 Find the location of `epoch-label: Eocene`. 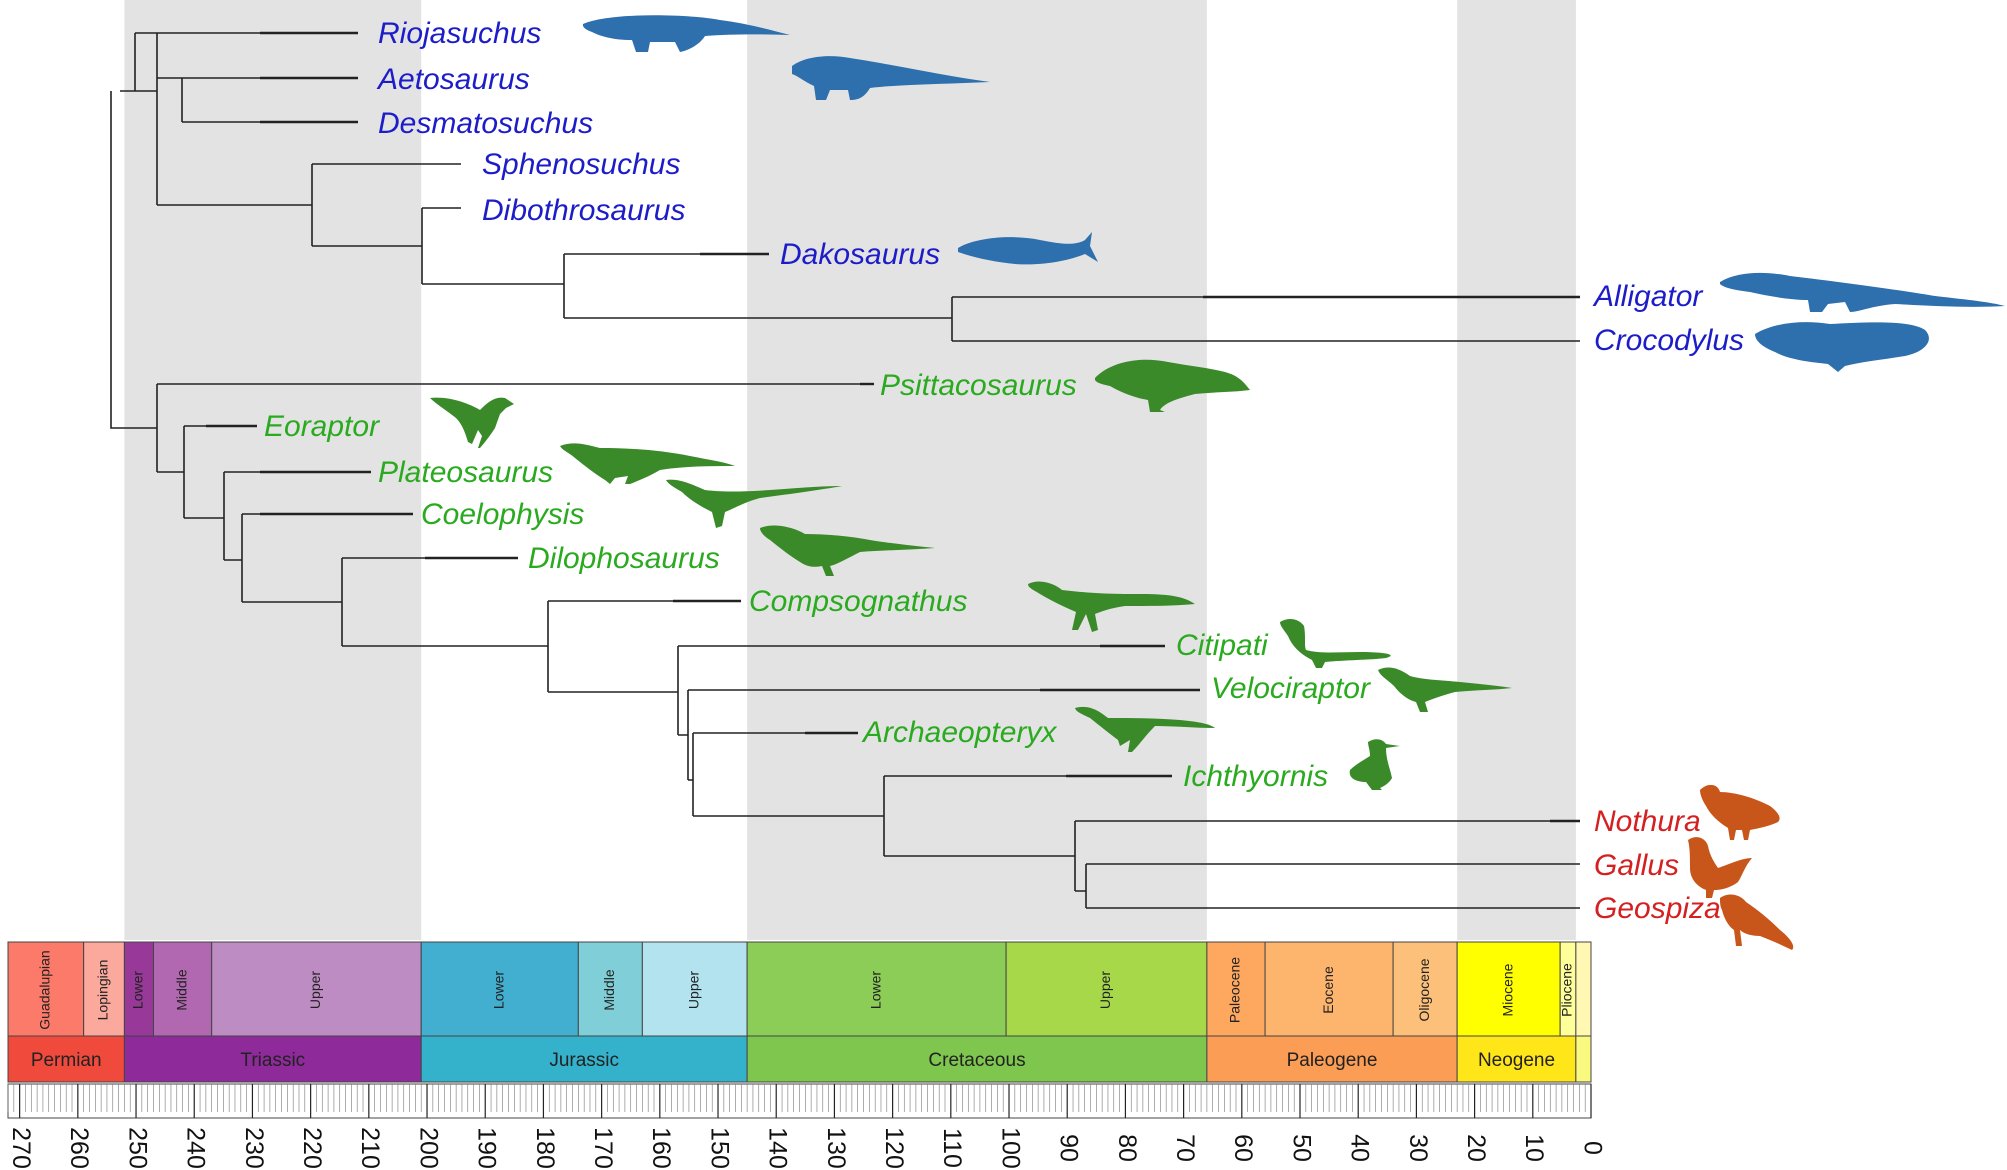

epoch-label: Eocene is located at coordinates (1328, 990).